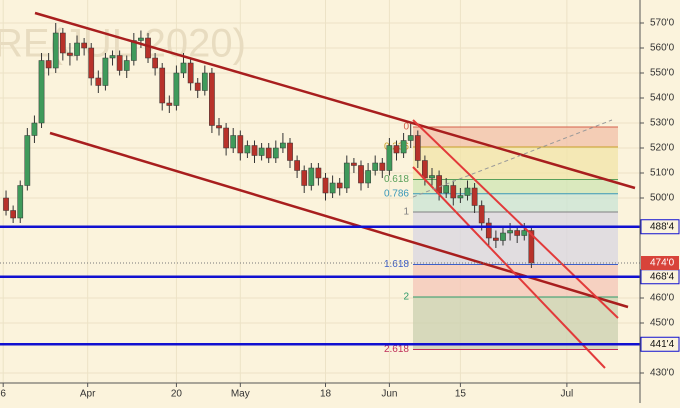 The height and width of the screenshot is (408, 680). I want to click on x-tick-label: May, so click(240, 394).